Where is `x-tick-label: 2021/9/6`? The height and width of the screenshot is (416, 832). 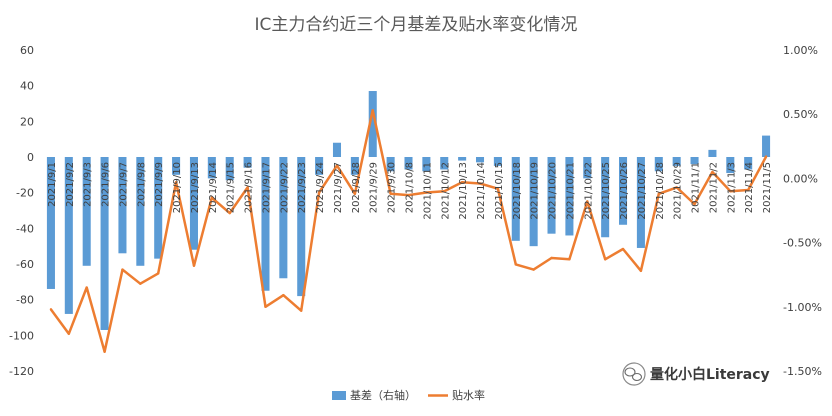
x-tick-label: 2021/9/6 is located at coordinates (106, 184).